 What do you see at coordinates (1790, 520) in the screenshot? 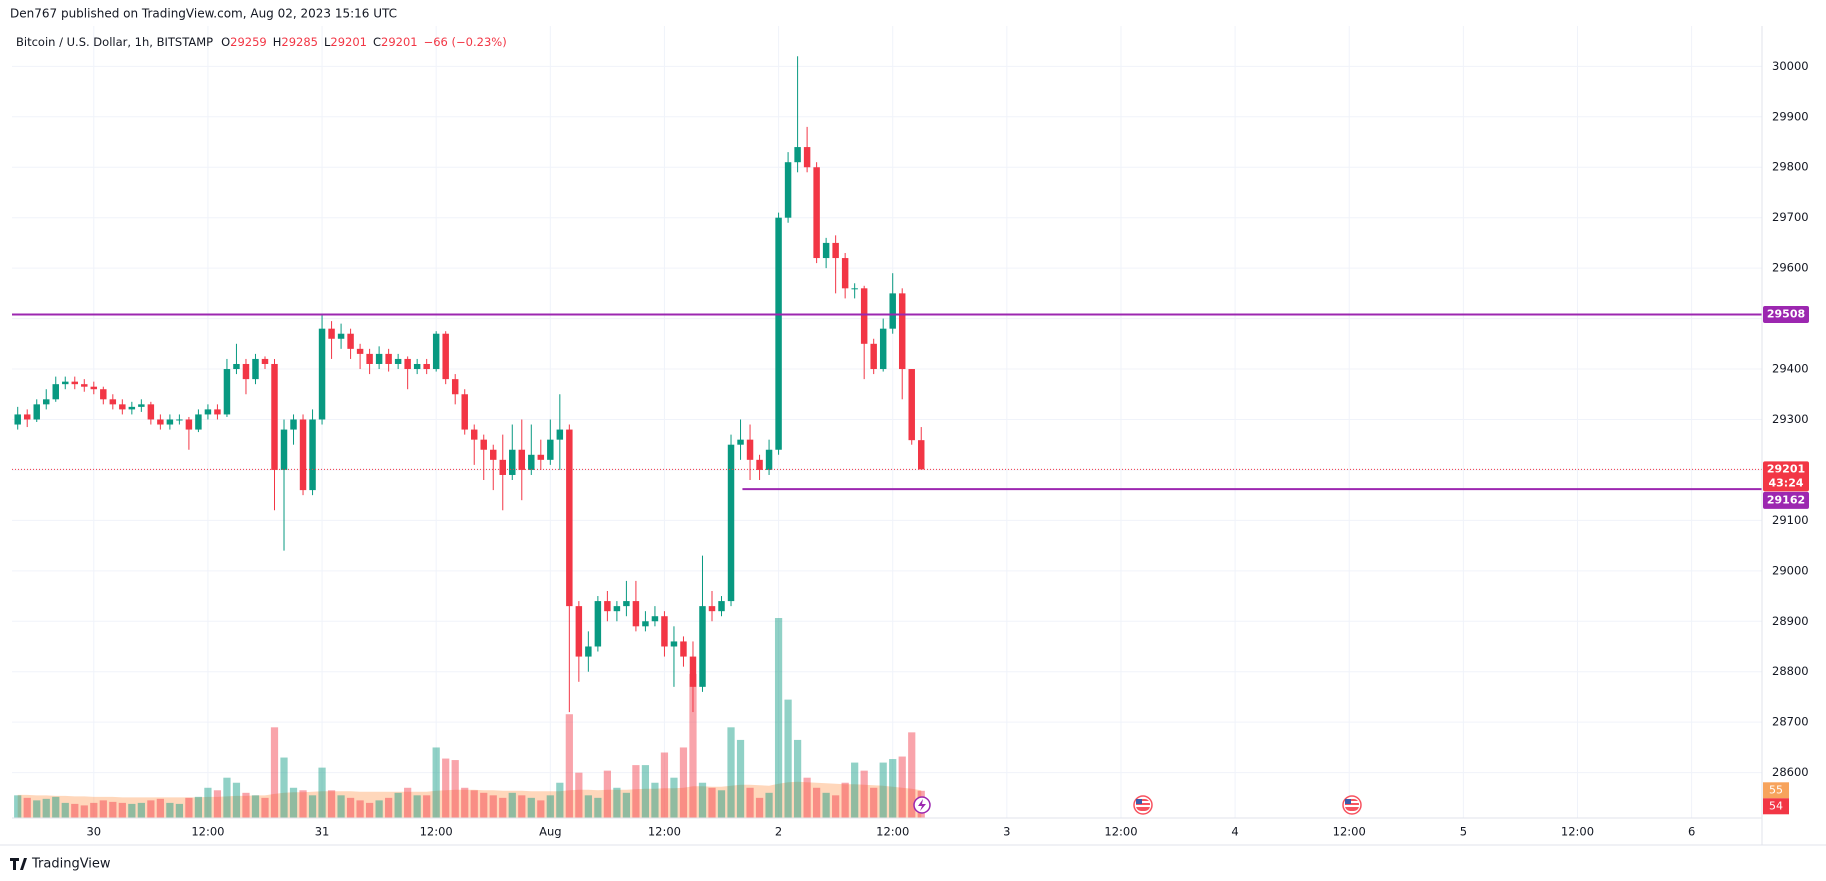
I see `y-tick-label: 29100` at bounding box center [1790, 520].